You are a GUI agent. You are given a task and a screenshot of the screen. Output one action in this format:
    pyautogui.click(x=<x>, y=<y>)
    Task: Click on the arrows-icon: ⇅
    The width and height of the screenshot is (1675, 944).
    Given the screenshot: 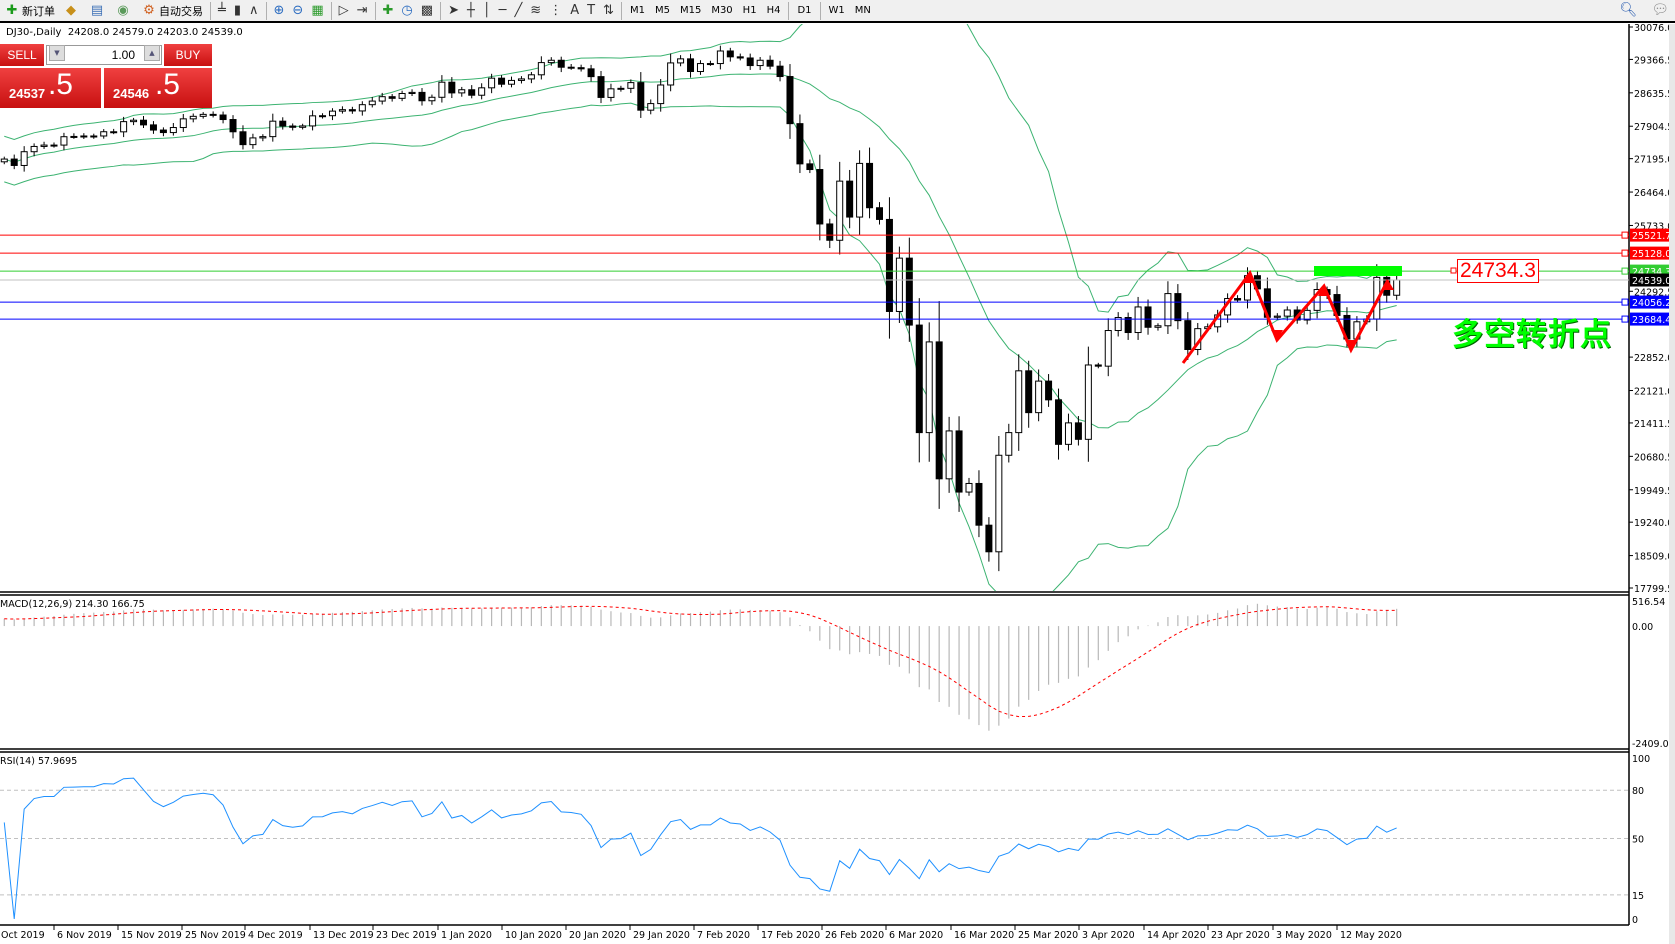 What is the action you would take?
    pyautogui.click(x=608, y=10)
    